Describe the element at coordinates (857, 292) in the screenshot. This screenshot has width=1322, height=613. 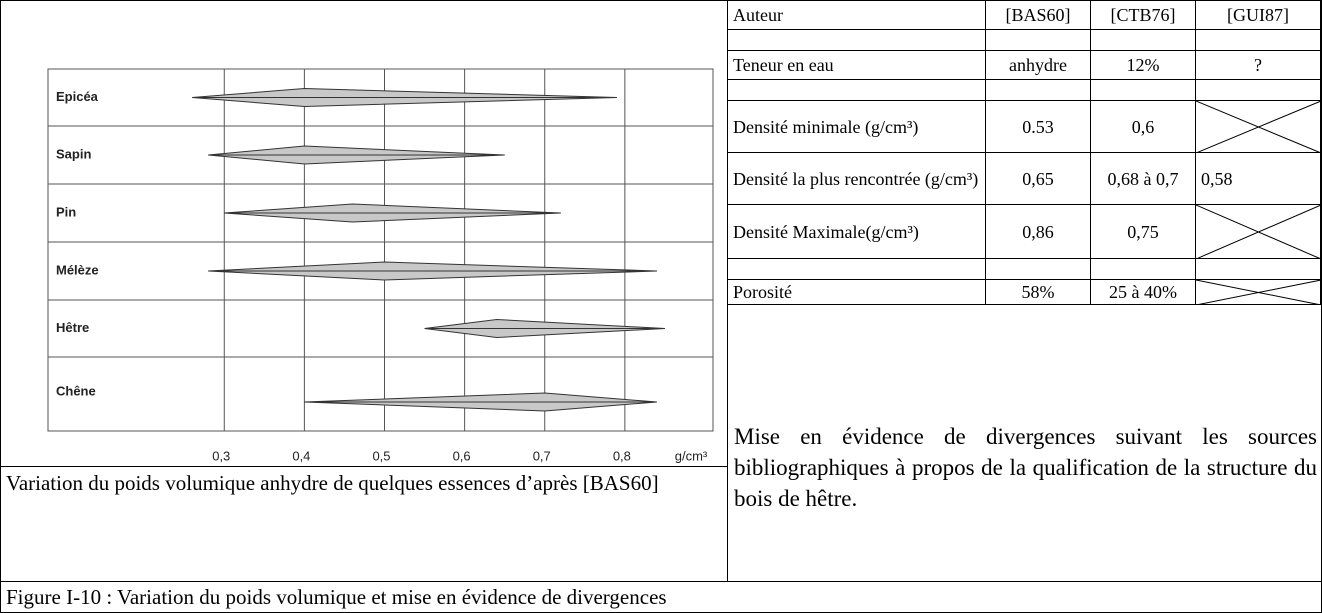
I see `table-cell: Porosité` at that location.